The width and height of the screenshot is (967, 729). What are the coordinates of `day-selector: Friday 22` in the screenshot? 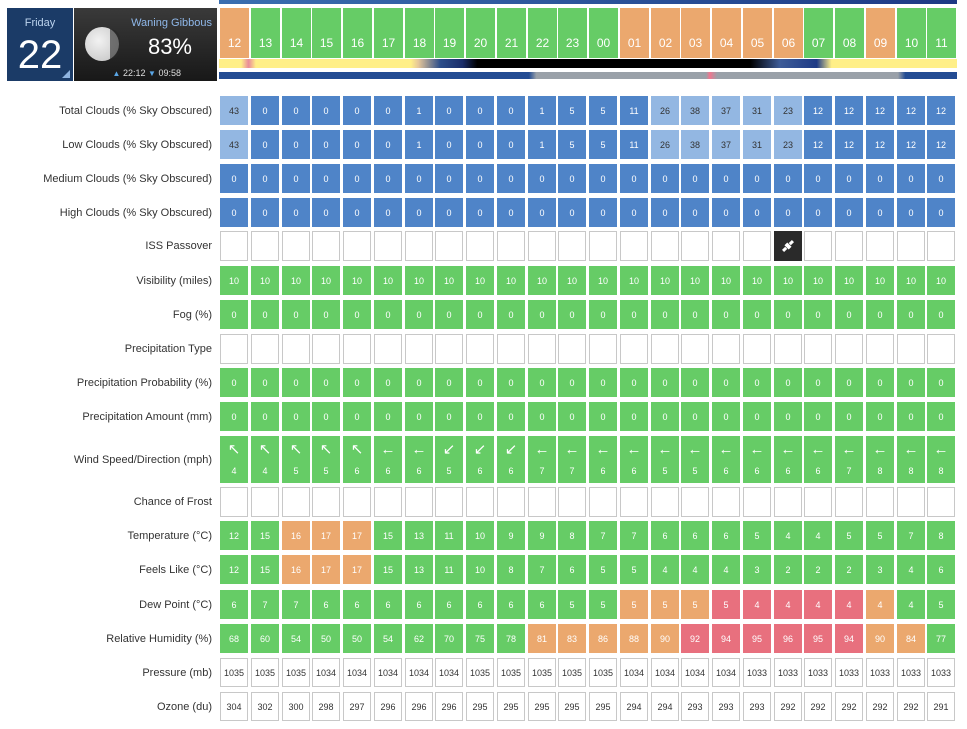 It's located at (40, 44).